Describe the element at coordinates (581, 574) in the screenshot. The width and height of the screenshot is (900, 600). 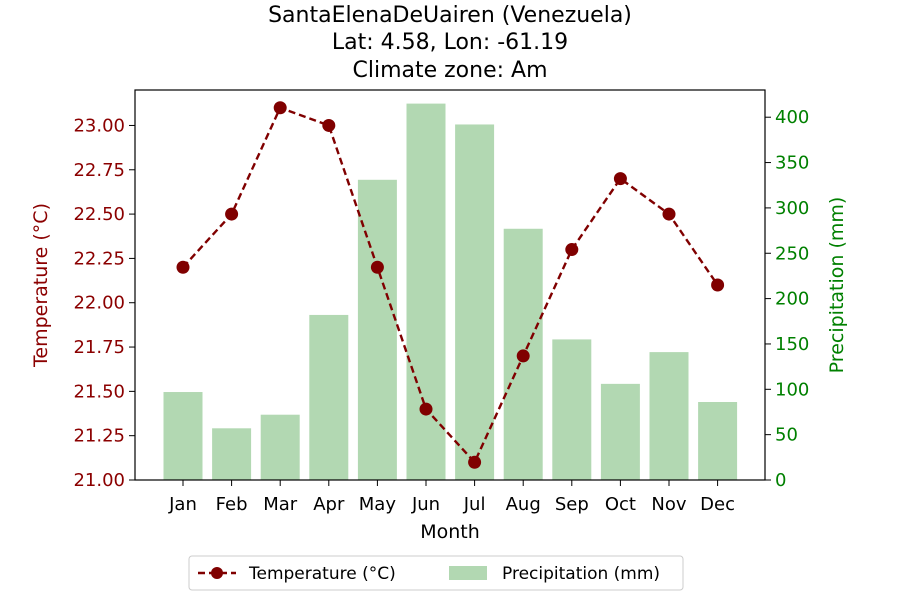
I see `legend-precipitation-label: Precipitation (mm)` at that location.